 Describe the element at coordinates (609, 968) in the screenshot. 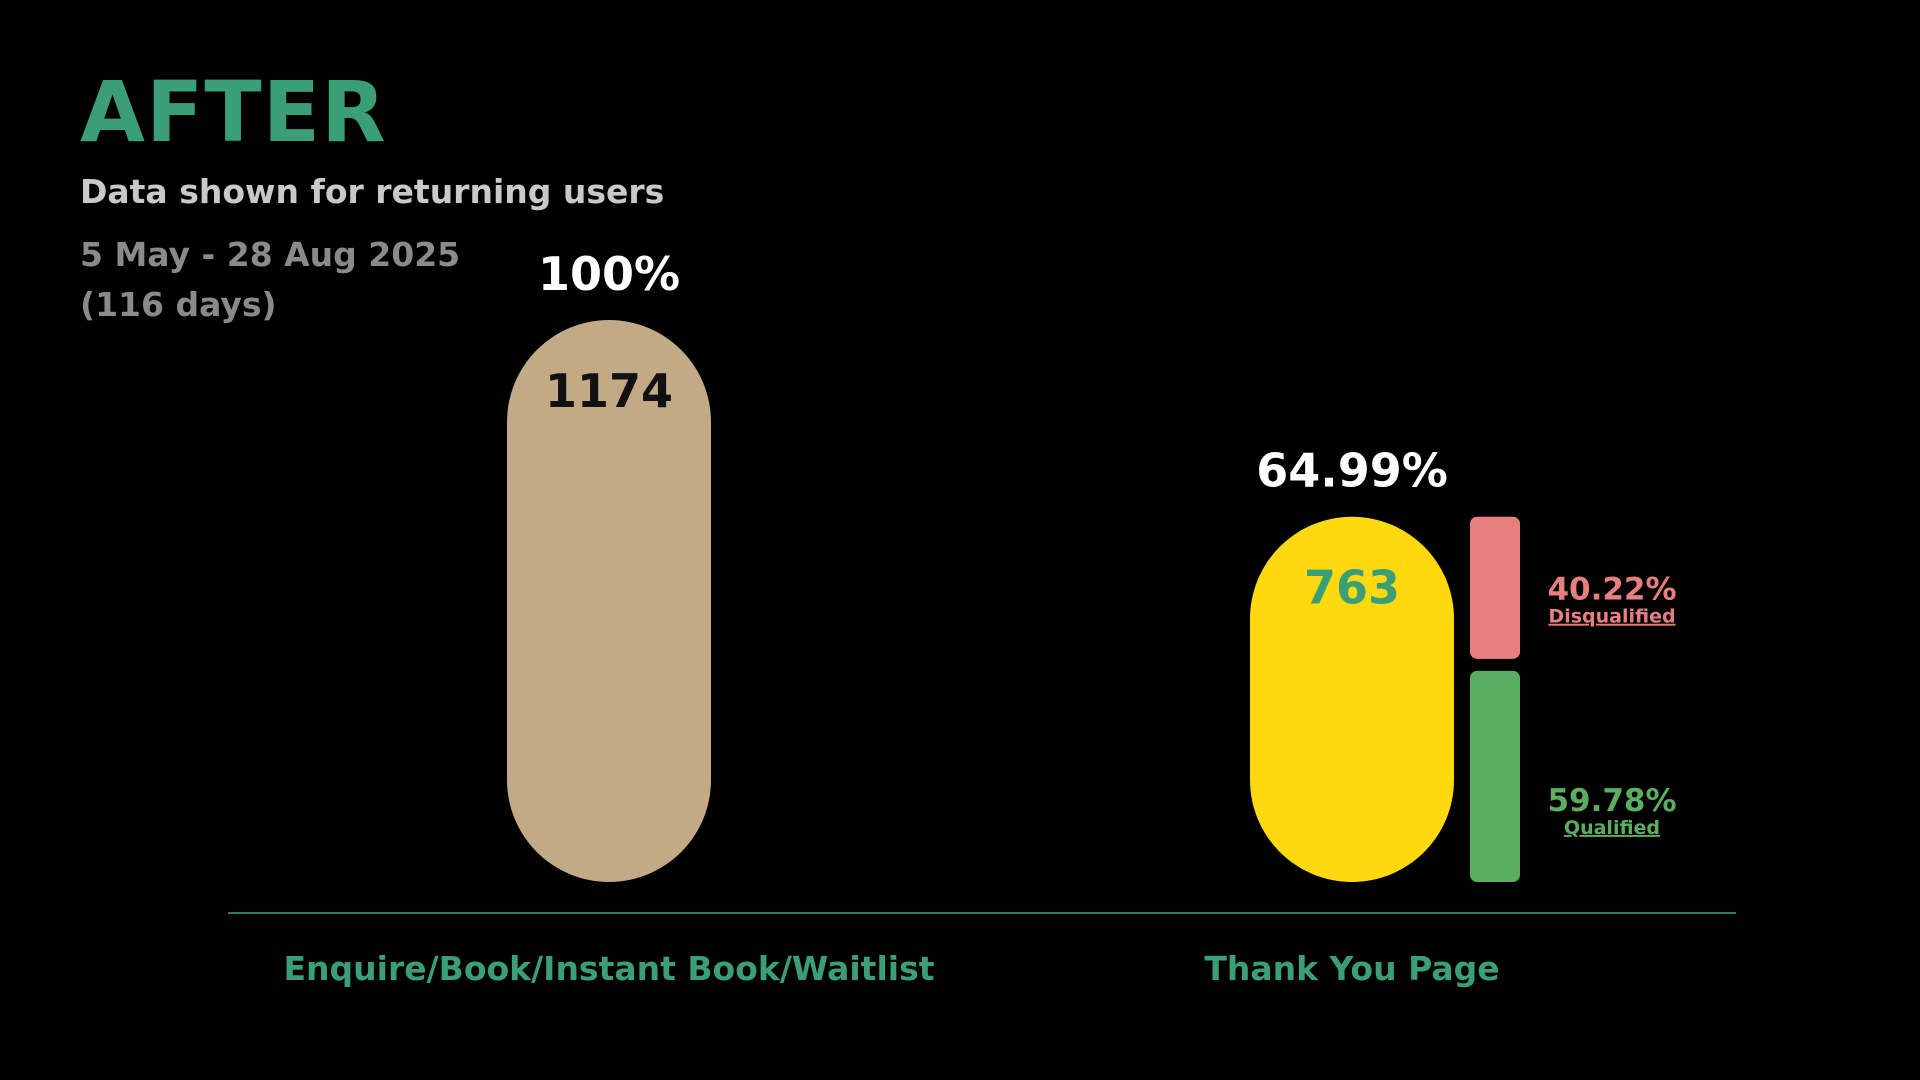

I see `category-label-enquire: Enquire/Book/Instant Book/Waitlist` at that location.